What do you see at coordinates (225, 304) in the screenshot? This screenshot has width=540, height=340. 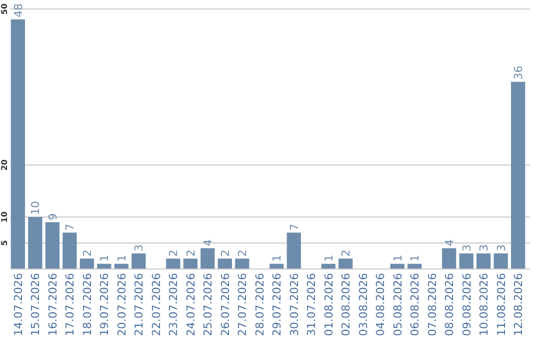 I see `x-tick-label: 26.07.2026` at bounding box center [225, 304].